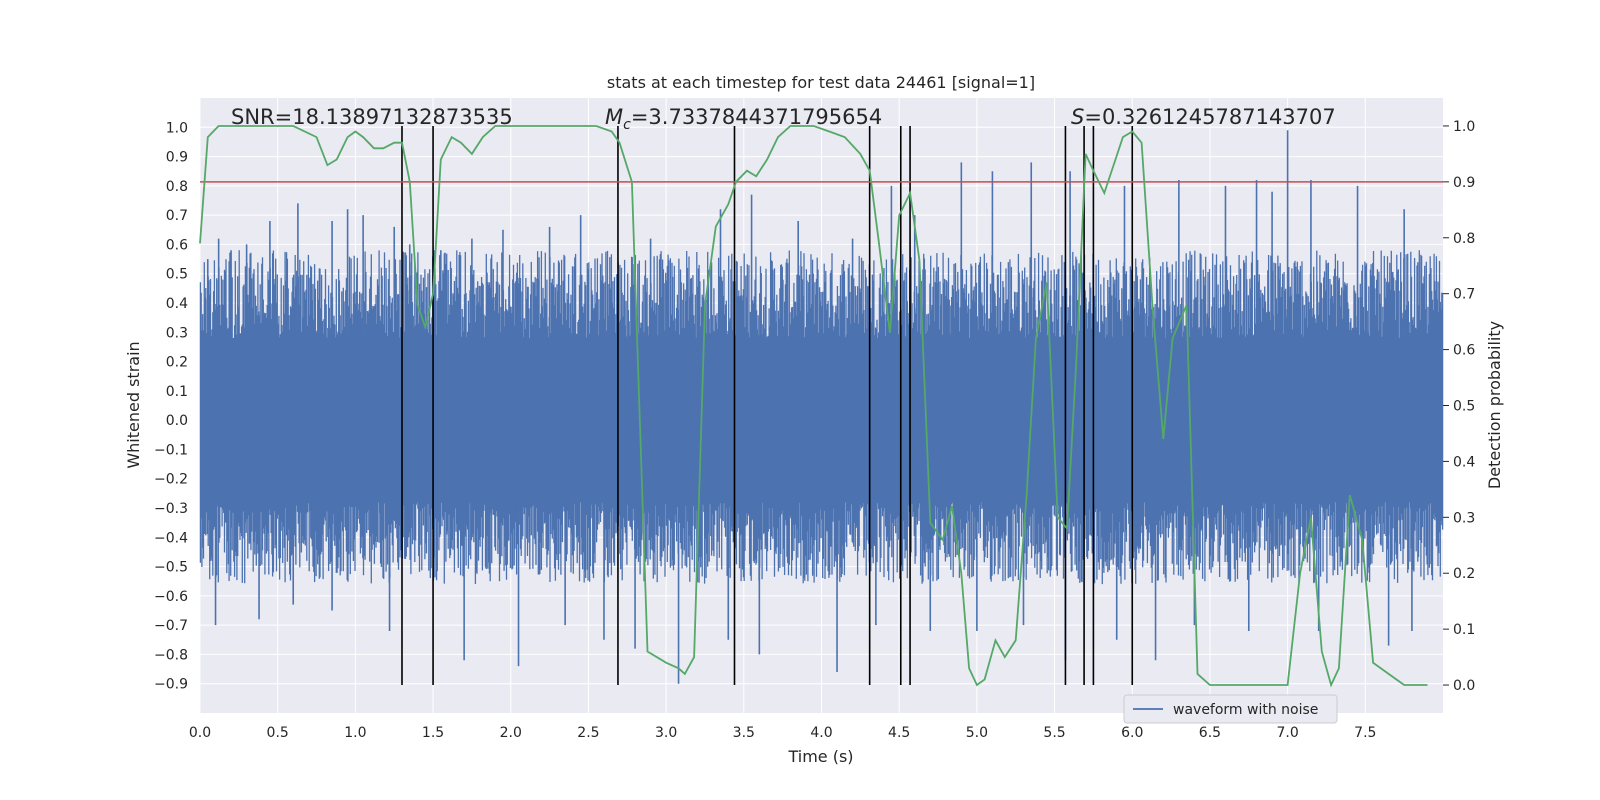  What do you see at coordinates (899, 733) in the screenshot?
I see `x-tick-label: 4.5` at bounding box center [899, 733].